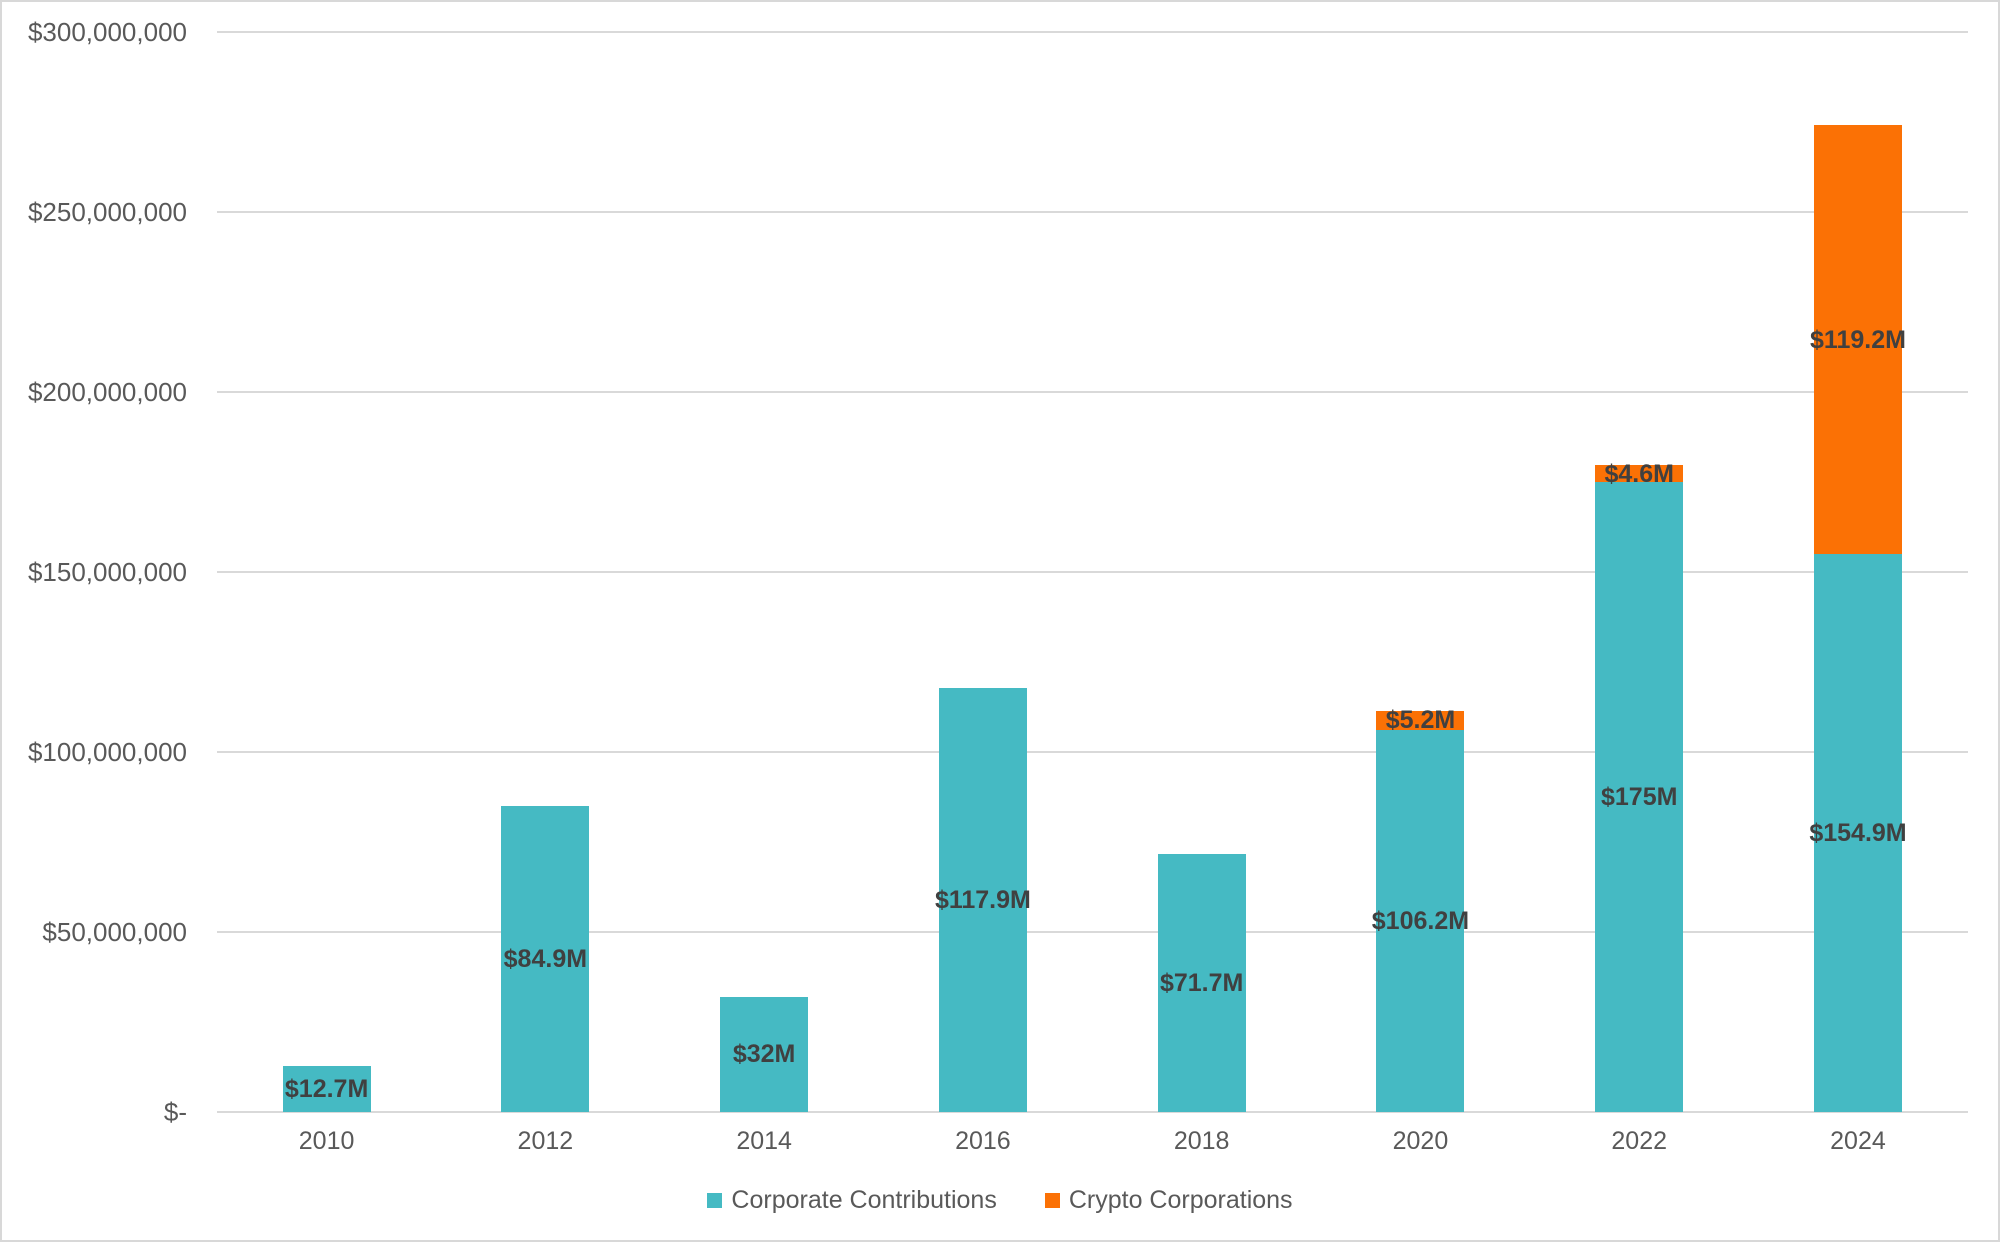 Image resolution: width=2000 pixels, height=1242 pixels. I want to click on bar-segment-corporate-2014, so click(764, 1054).